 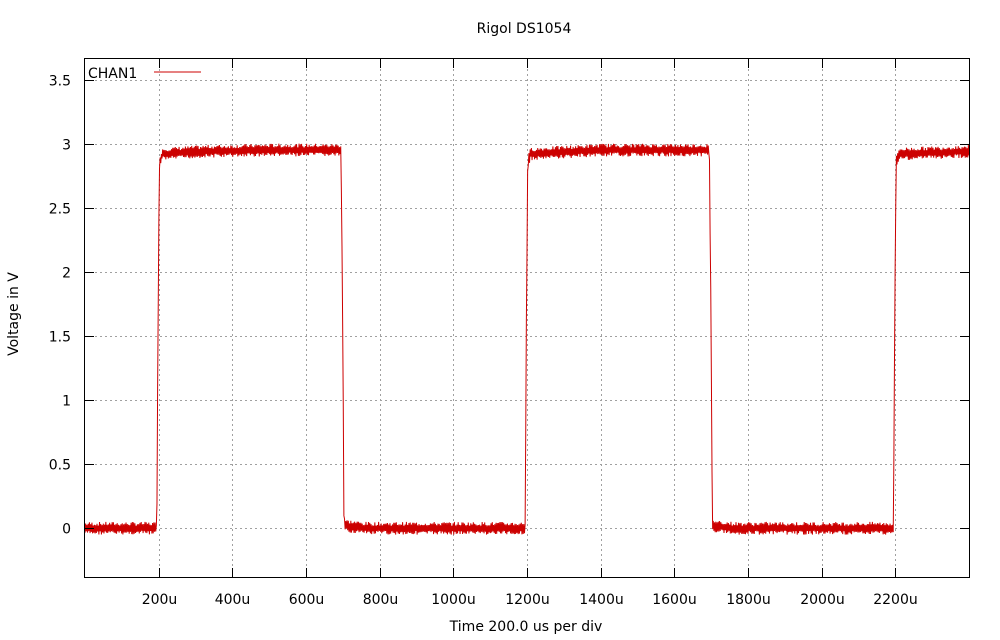 What do you see at coordinates (307, 600) in the screenshot?
I see `x-tick-label: 600u` at bounding box center [307, 600].